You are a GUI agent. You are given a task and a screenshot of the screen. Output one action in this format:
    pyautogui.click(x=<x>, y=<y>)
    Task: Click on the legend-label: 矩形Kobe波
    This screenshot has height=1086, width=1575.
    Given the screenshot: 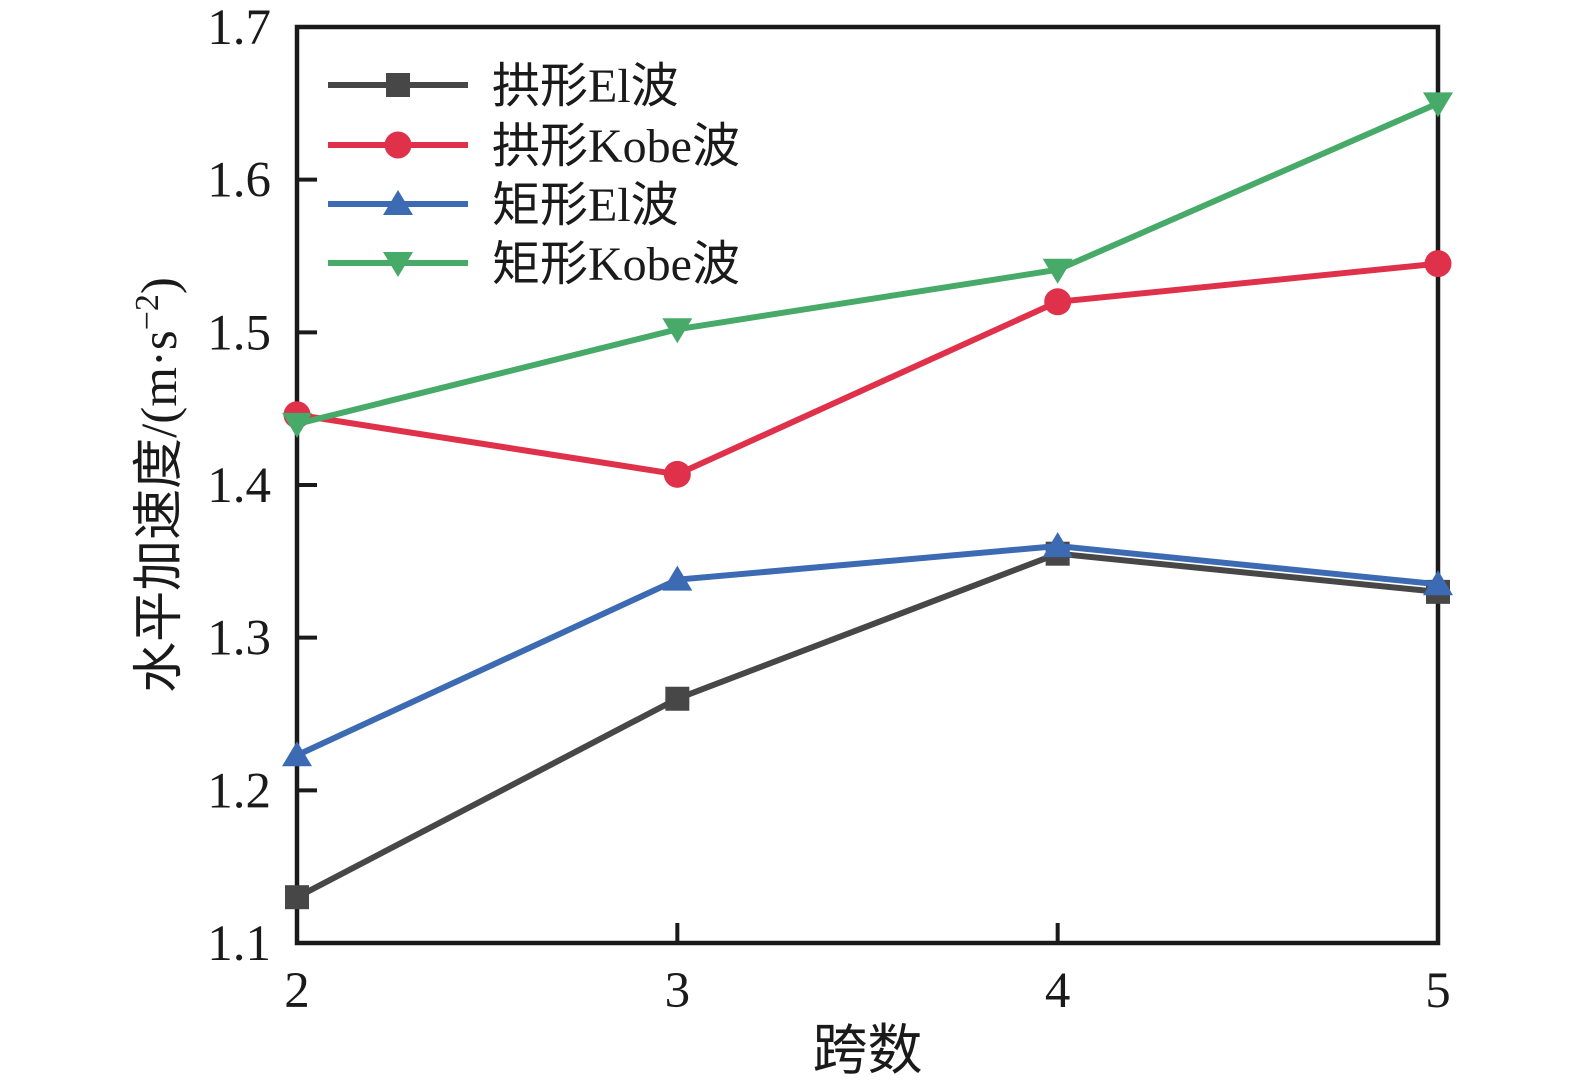 What is the action you would take?
    pyautogui.click(x=616, y=264)
    